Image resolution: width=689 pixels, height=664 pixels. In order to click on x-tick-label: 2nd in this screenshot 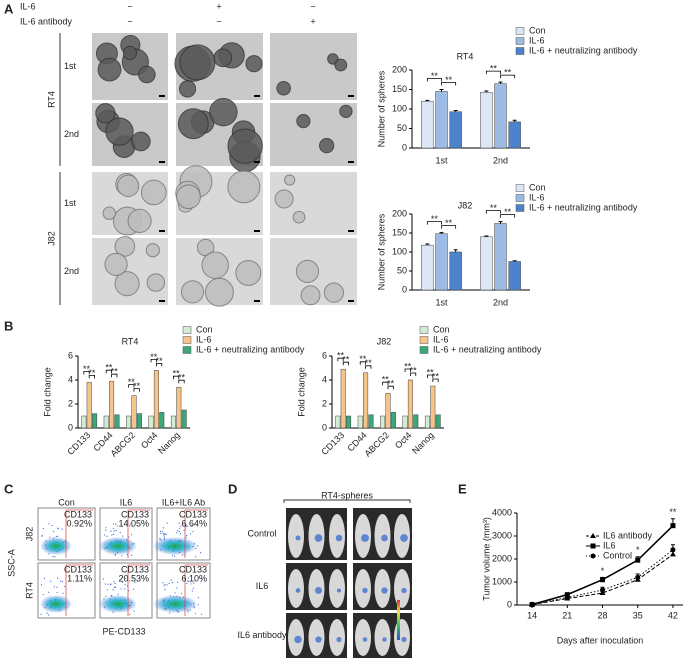, I will do `click(500, 160)`.